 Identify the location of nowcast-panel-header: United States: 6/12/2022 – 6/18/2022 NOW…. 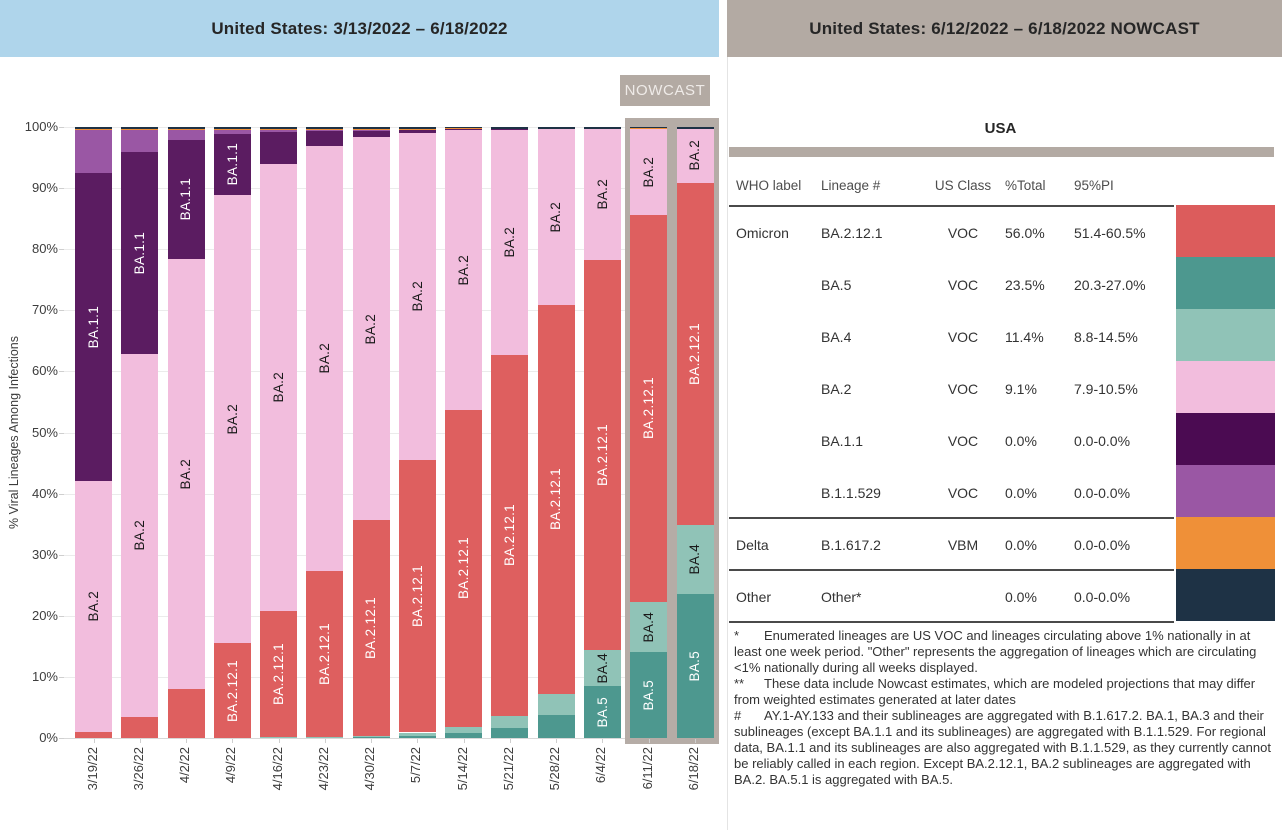
(1004, 28).